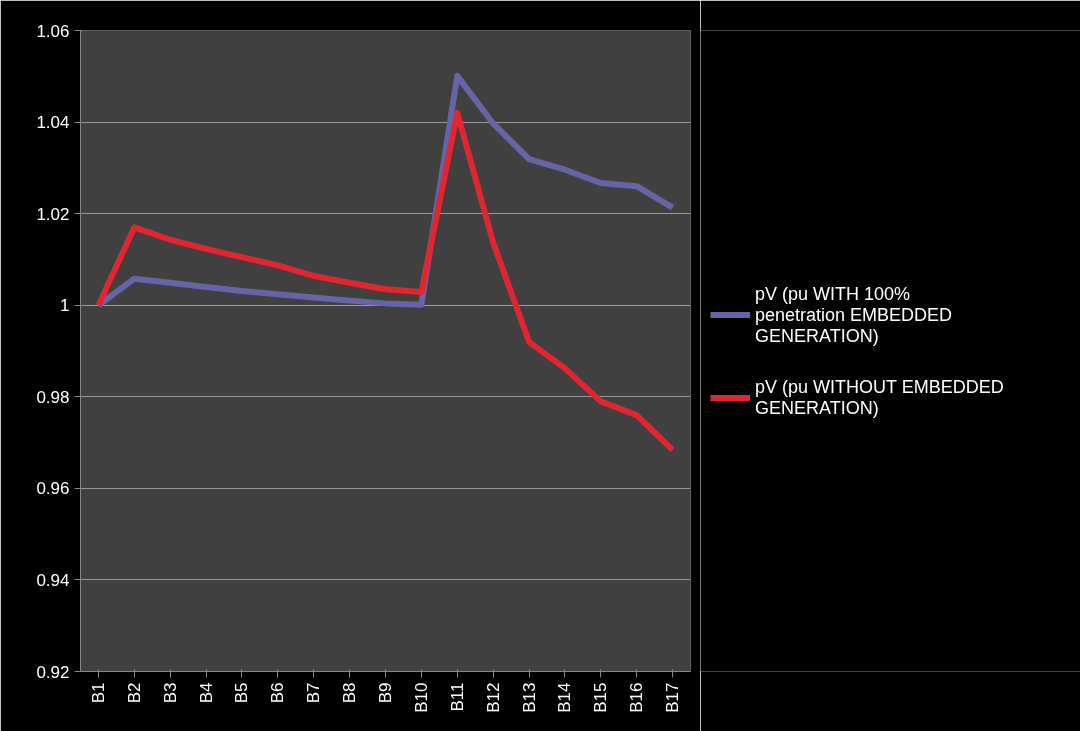 The image size is (1082, 731). Describe the element at coordinates (854, 314) in the screenshot. I see `legend-label: pV (pu WITH 100% penetration EMBEDDED GENERATION)` at that location.